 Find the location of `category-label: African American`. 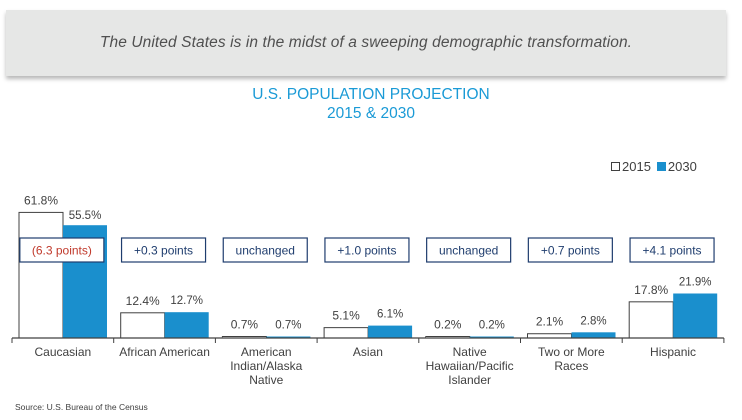

category-label: African American is located at coordinates (164, 352).